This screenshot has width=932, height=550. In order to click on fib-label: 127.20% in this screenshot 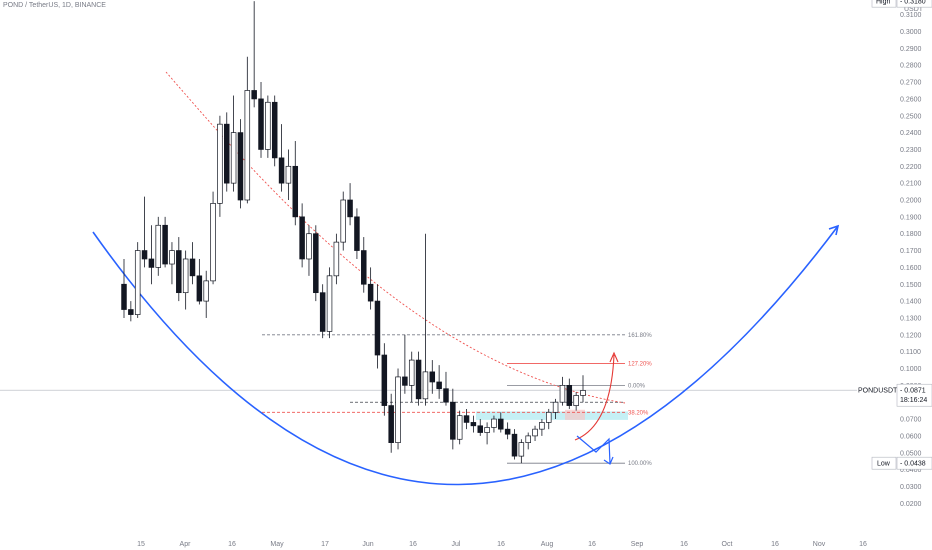, I will do `click(640, 364)`.